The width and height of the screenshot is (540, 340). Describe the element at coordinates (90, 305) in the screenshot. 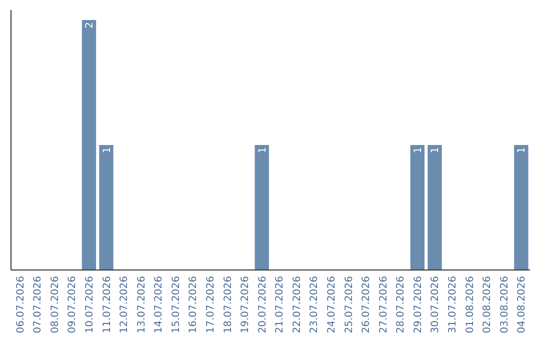

I see `x-tick-label: 10.07.2026` at that location.